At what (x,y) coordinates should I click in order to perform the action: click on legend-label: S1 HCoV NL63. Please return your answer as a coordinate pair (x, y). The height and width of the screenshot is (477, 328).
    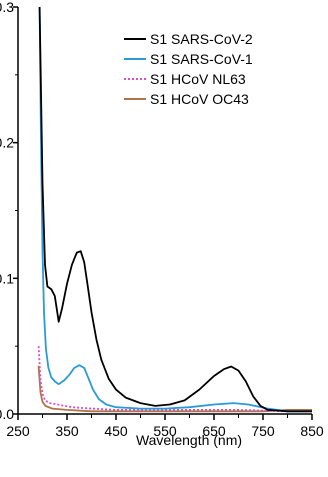
    Looking at the image, I should click on (198, 79).